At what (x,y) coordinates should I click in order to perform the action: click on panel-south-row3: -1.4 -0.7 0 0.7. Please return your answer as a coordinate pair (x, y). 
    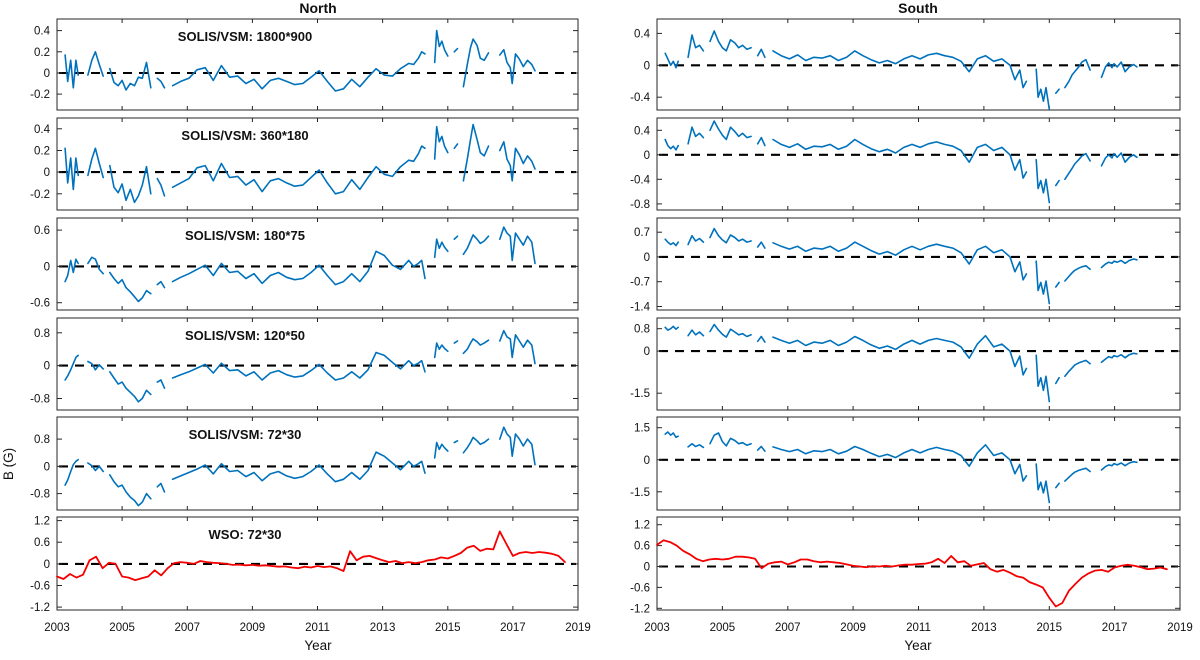
    Looking at the image, I should click on (905, 265).